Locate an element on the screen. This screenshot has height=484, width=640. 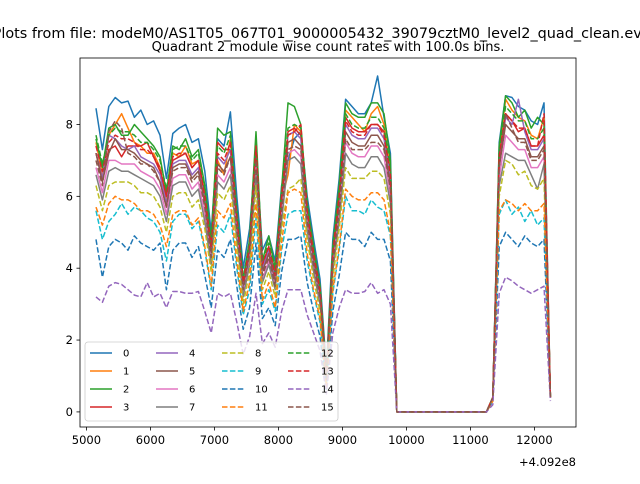
legend-label-8: 8 is located at coordinates (258, 354).